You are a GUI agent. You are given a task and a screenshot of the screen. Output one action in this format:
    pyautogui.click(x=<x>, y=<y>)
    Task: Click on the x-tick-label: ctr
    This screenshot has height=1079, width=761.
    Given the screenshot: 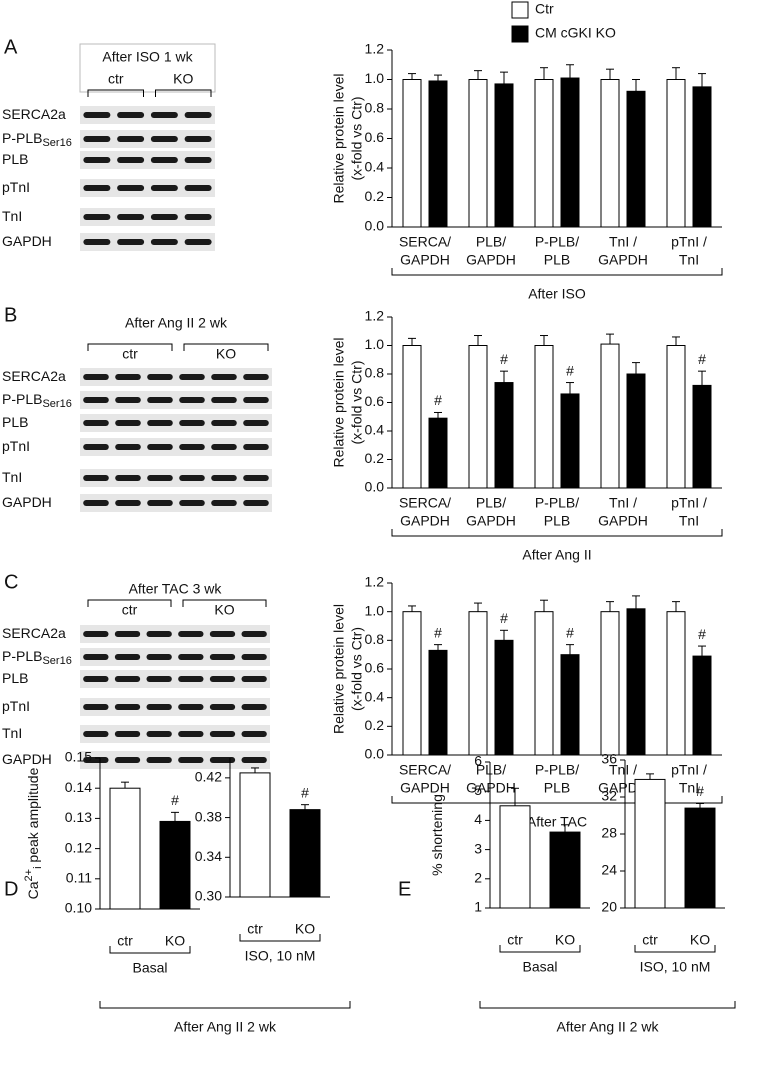 What is the action you would take?
    pyautogui.click(x=255, y=929)
    